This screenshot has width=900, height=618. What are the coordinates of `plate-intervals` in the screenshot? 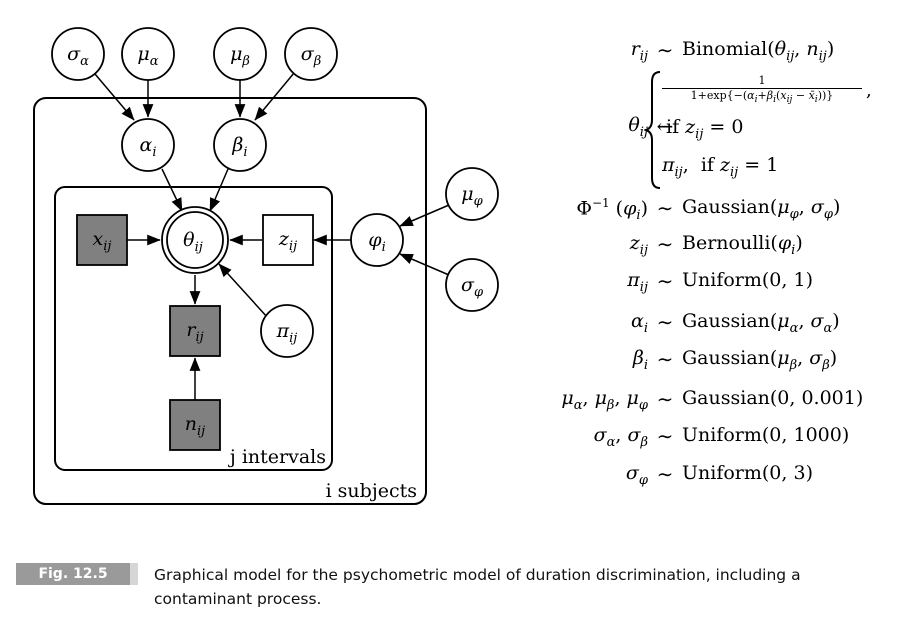 It's located at (193, 328).